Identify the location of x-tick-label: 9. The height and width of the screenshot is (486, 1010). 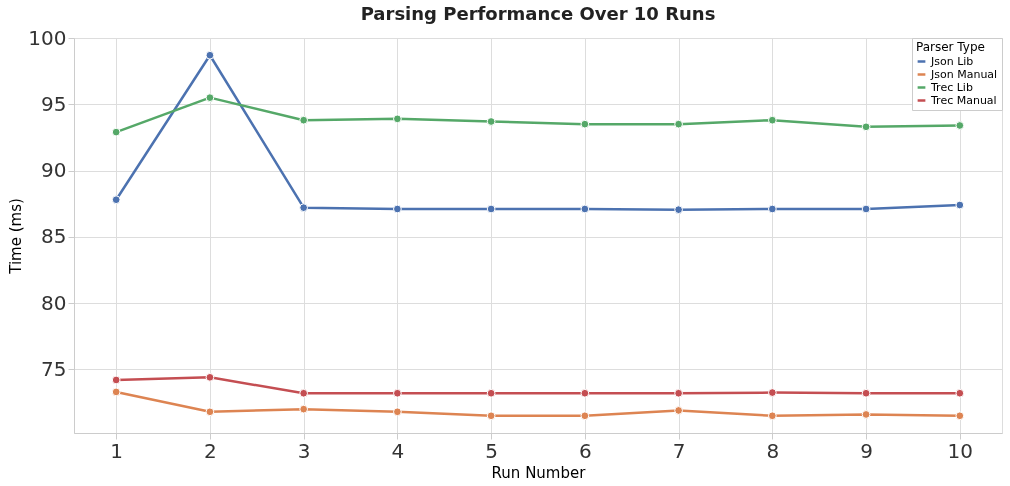
(866, 450).